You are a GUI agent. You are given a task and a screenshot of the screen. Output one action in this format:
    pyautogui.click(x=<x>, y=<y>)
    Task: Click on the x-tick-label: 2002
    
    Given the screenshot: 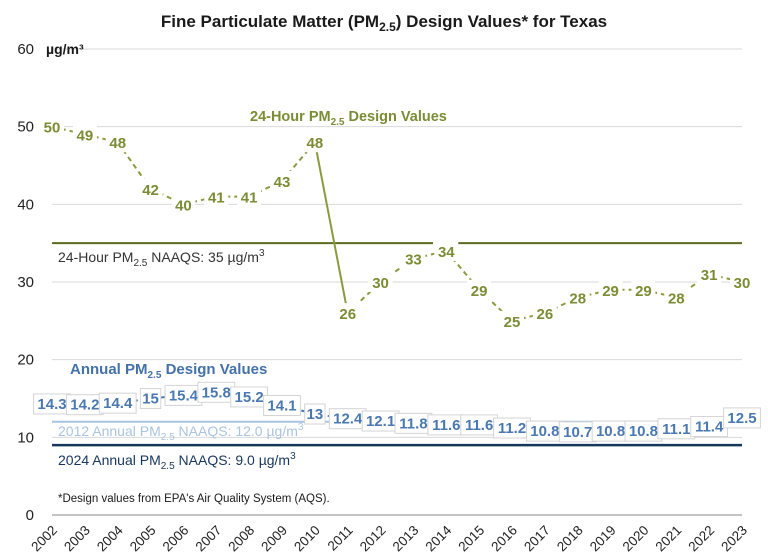 What is the action you would take?
    pyautogui.click(x=44, y=539)
    